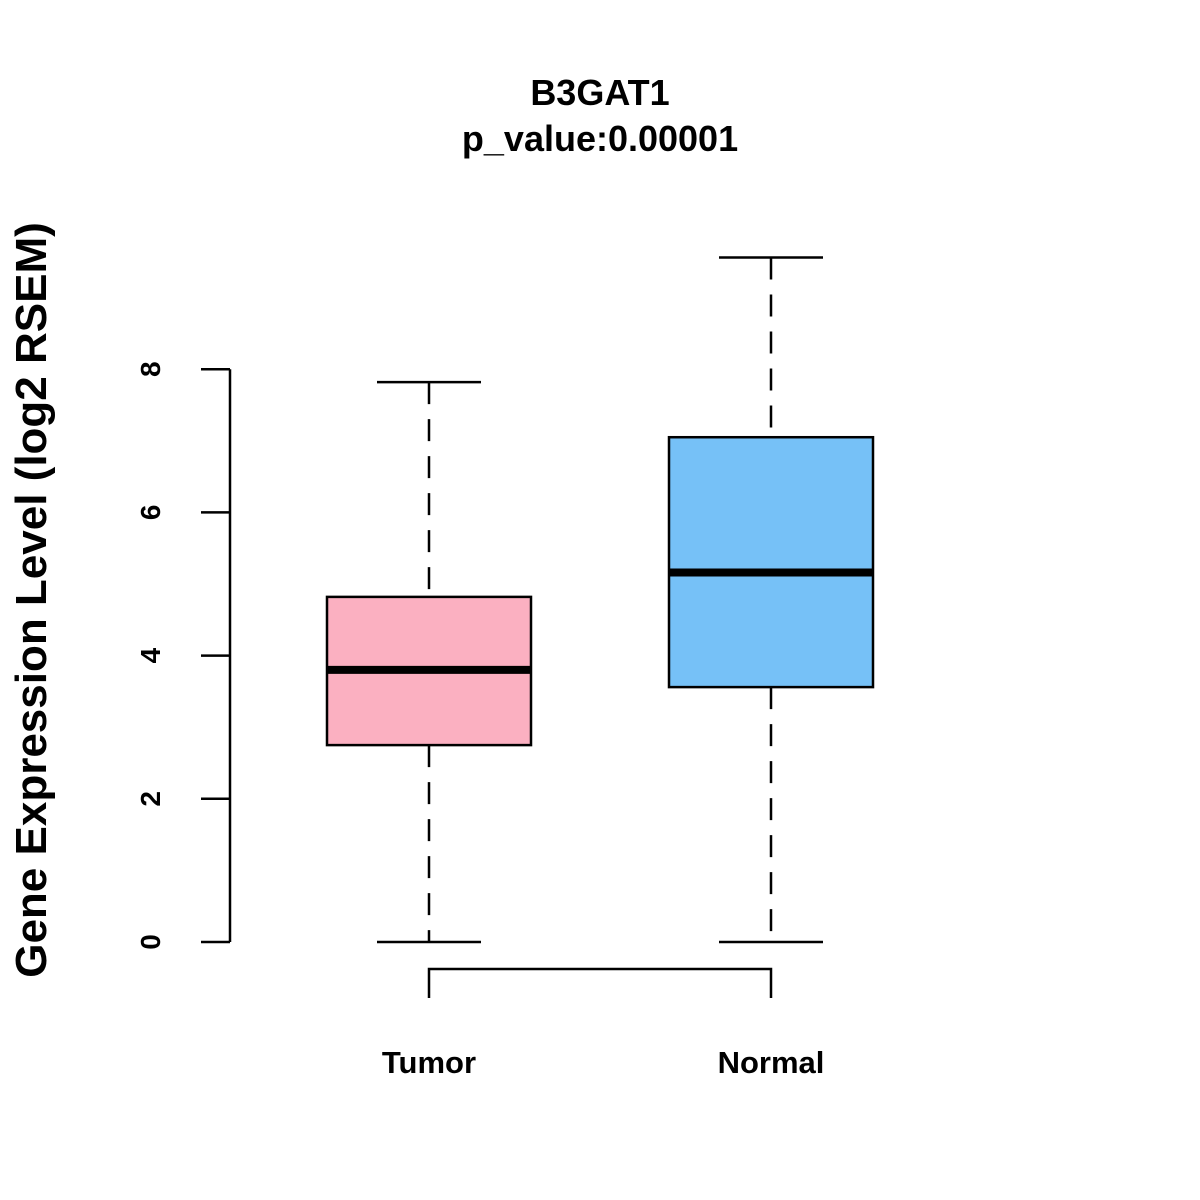  I want to click on y-tick-label-4: 4, so click(150, 655).